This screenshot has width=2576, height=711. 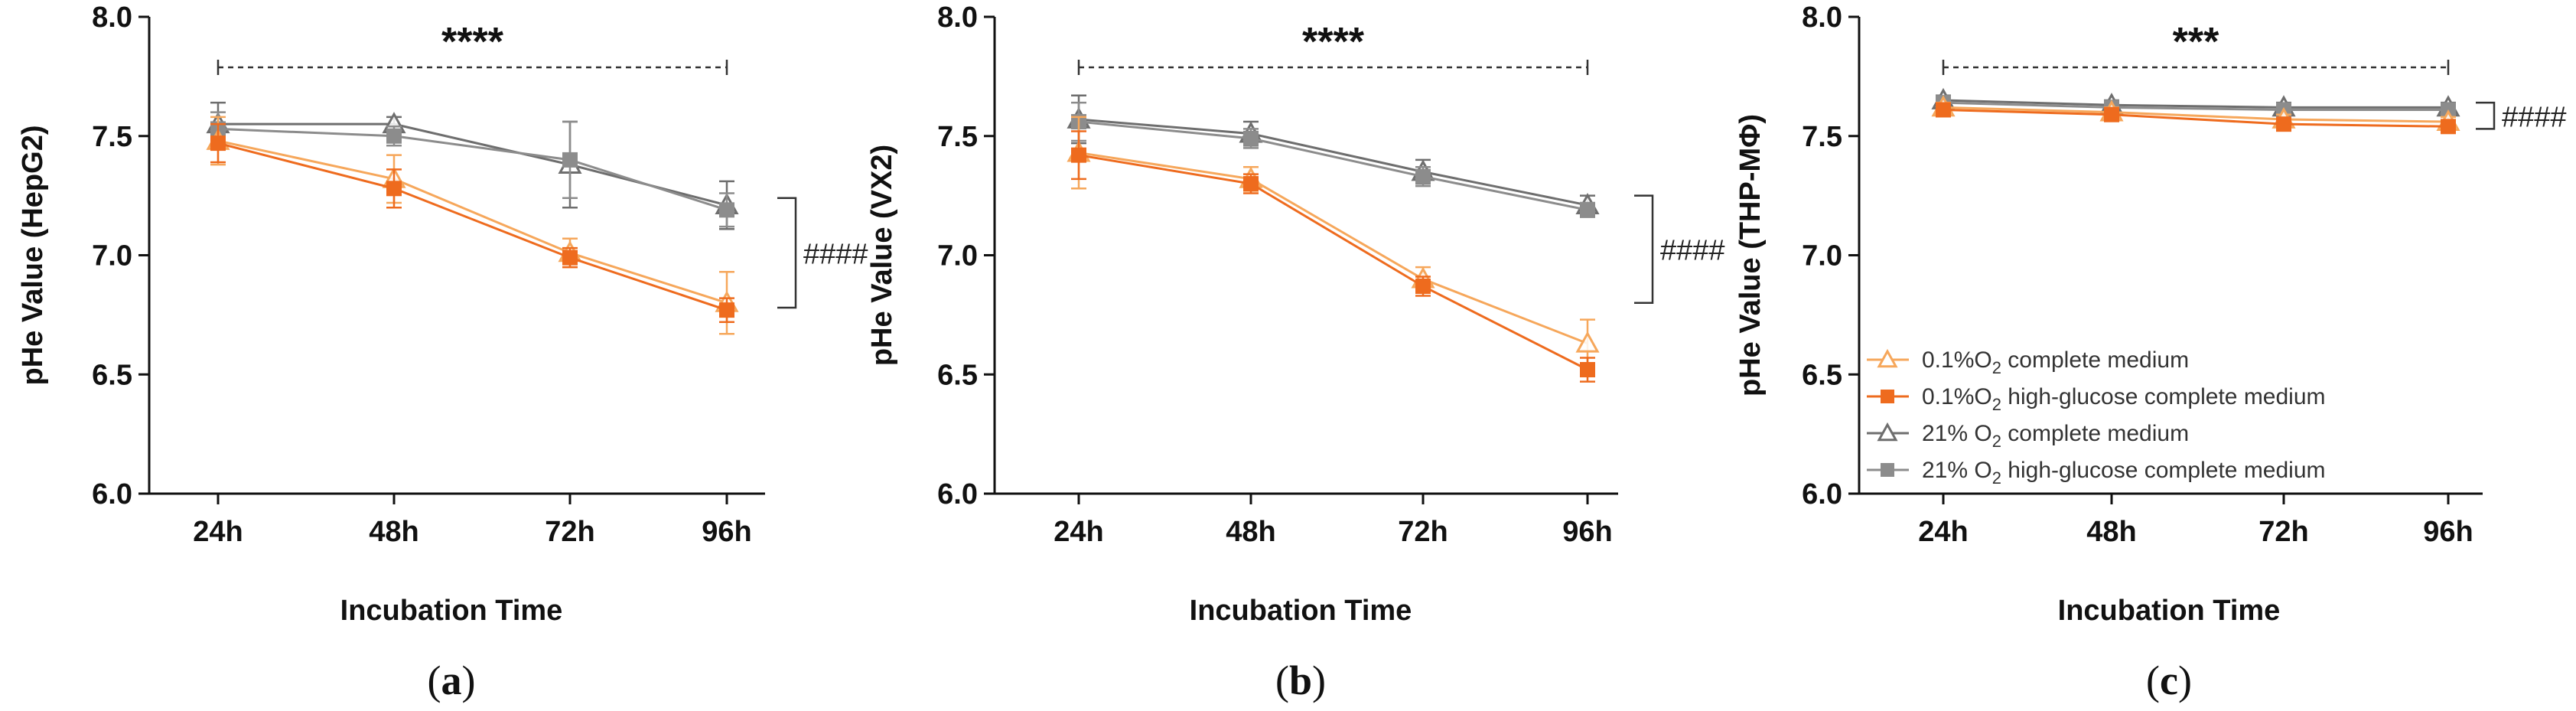 I want to click on y-axis-title: pHe Value (HepG2), so click(x=33, y=256).